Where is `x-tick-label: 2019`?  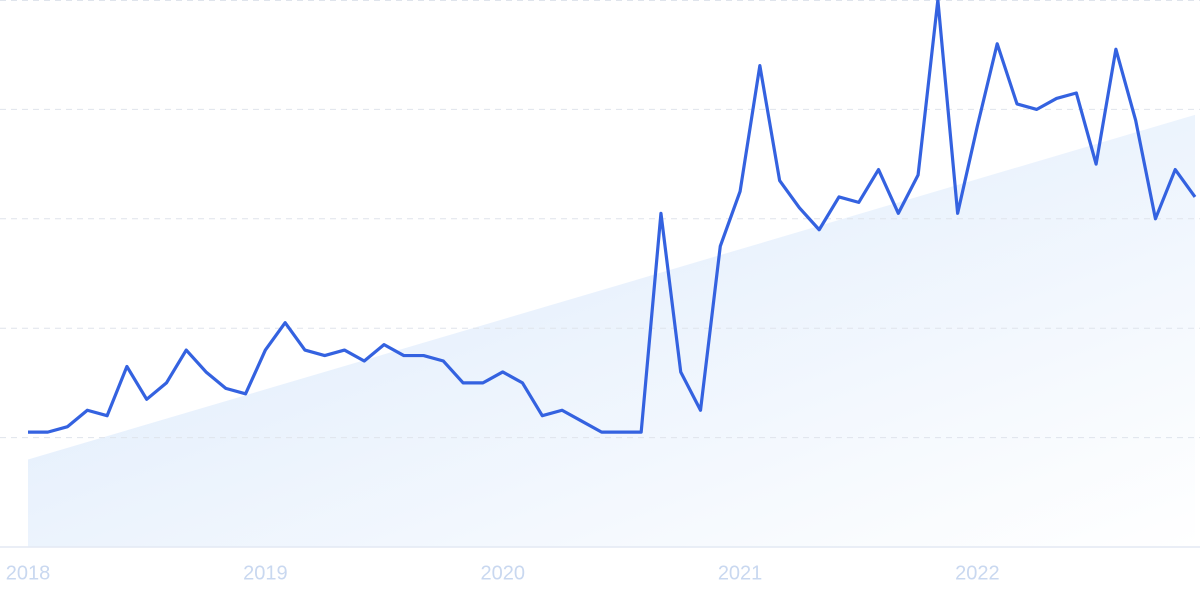 x-tick-label: 2019 is located at coordinates (265, 573).